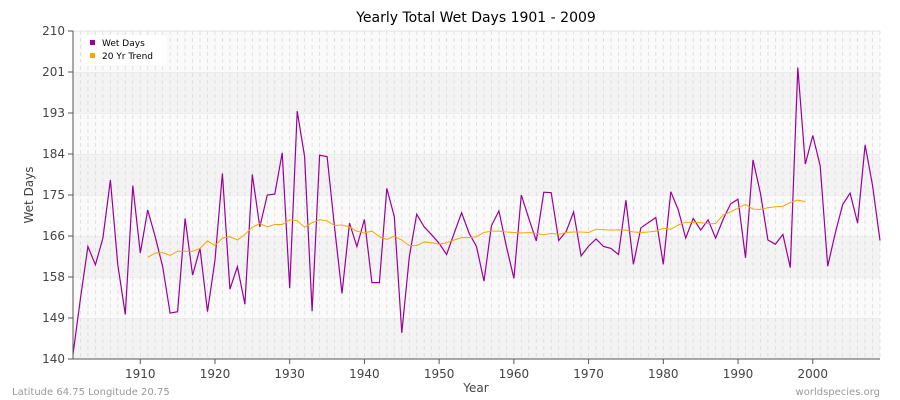 The image size is (900, 400). What do you see at coordinates (140, 374) in the screenshot?
I see `x-tick-label: 1910` at bounding box center [140, 374].